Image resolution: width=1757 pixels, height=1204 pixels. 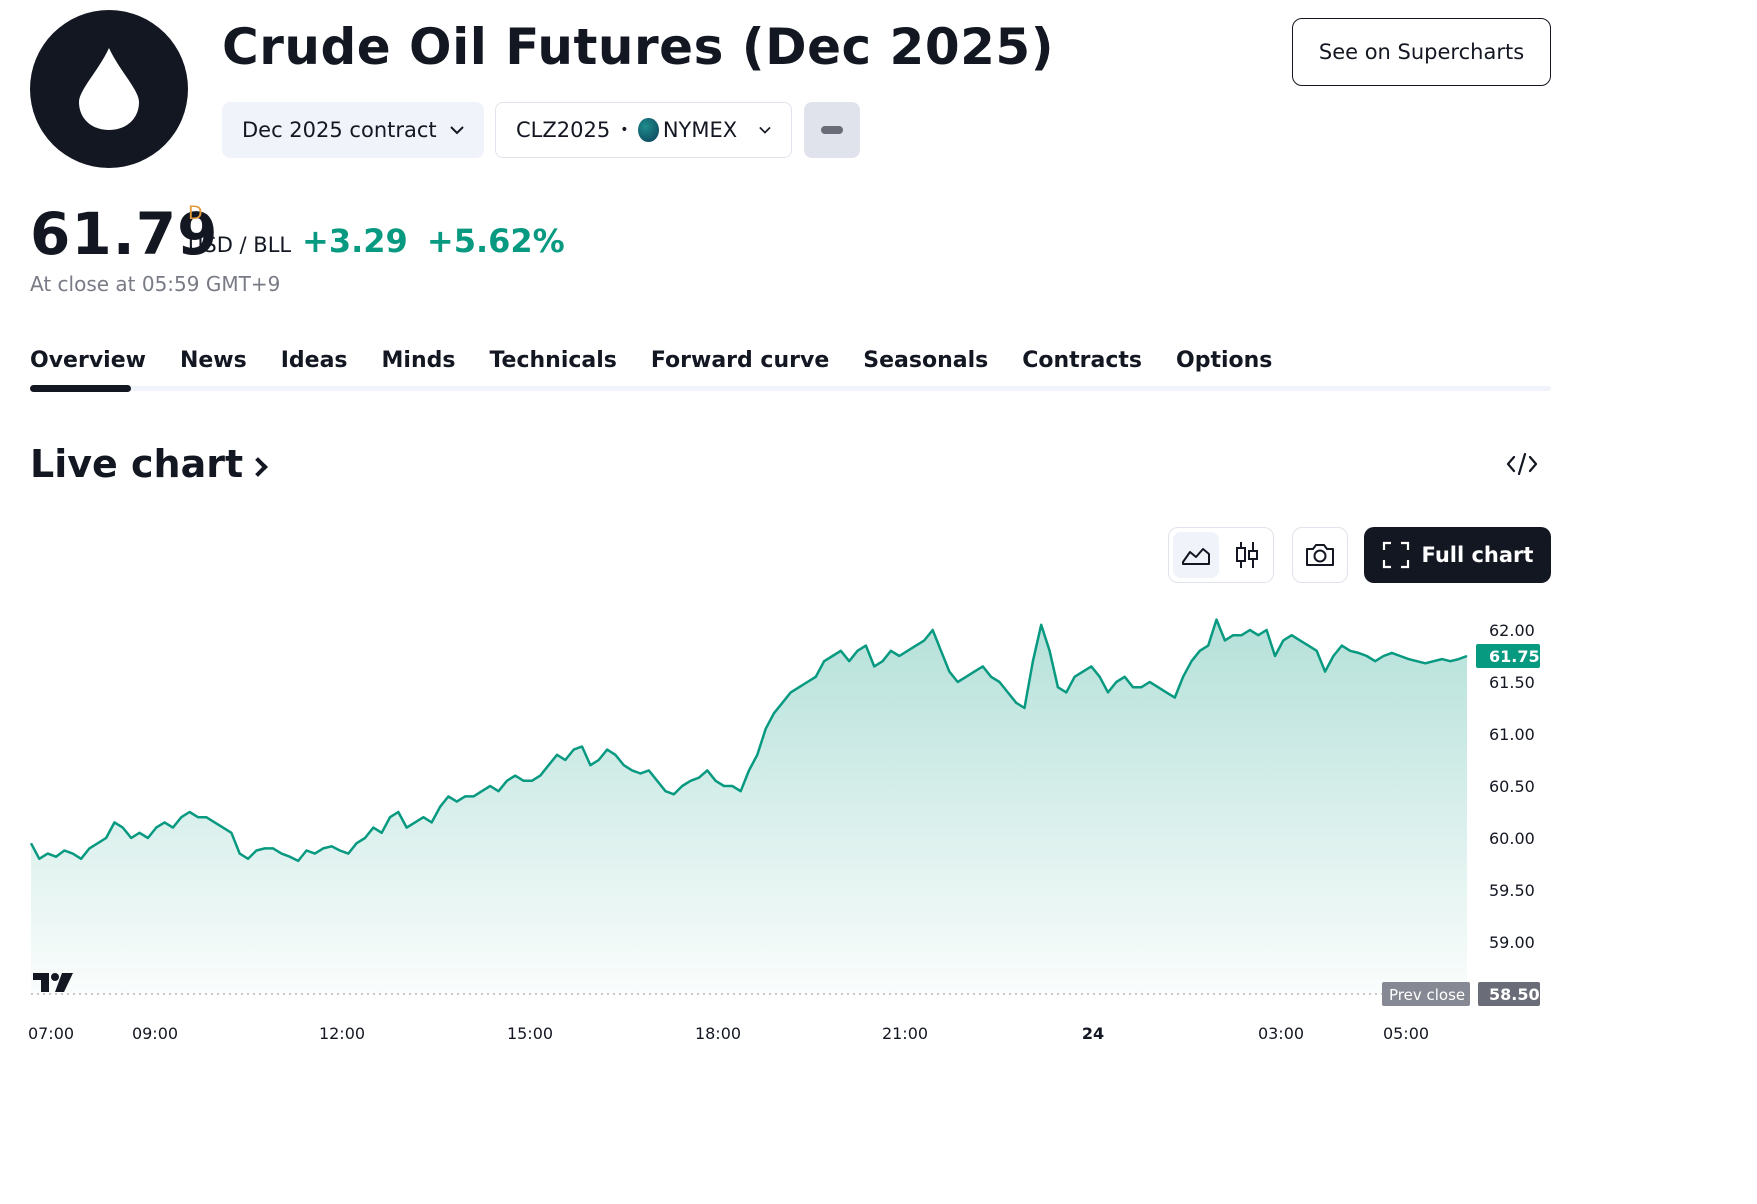 I want to click on y-tick-label: 59.00, so click(x=1512, y=942).